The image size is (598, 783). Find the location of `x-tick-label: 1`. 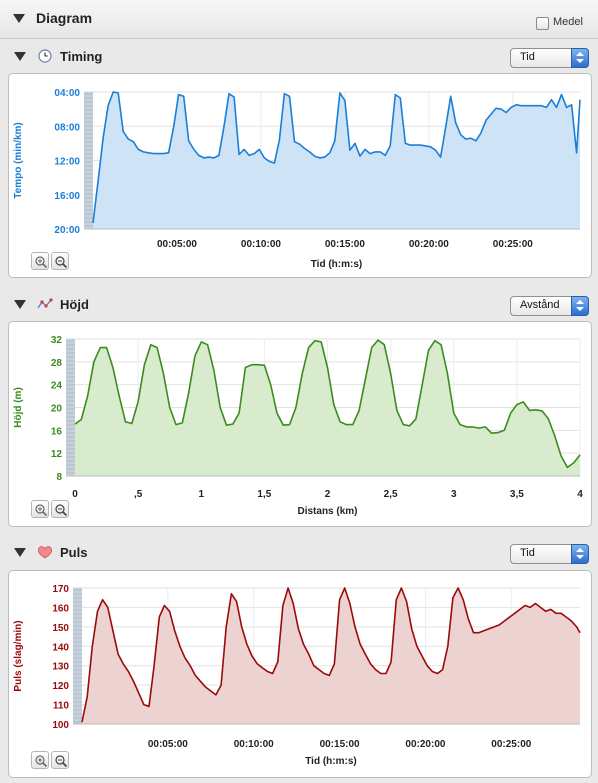

x-tick-label: 1 is located at coordinates (201, 494).